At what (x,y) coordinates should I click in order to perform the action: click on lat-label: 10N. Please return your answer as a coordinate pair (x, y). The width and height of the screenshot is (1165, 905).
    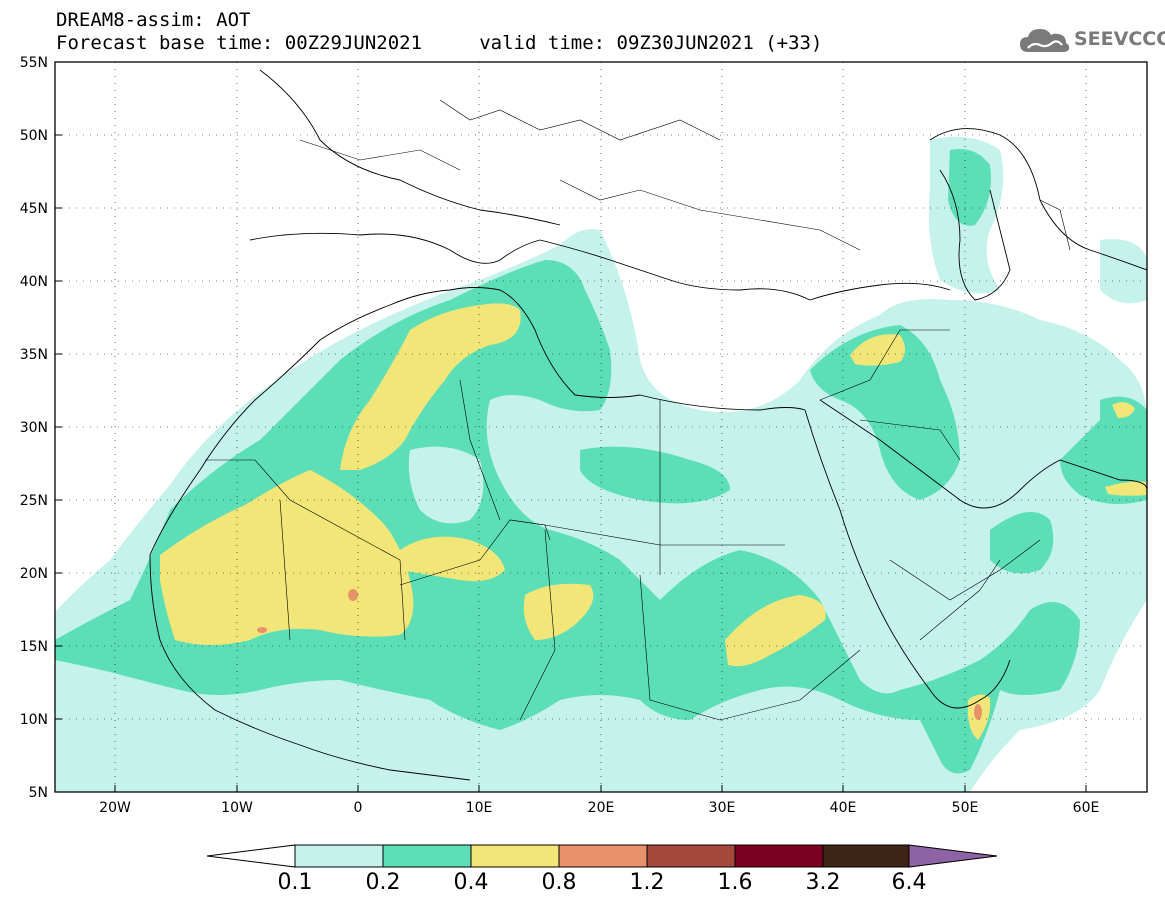
    Looking at the image, I should click on (34, 720).